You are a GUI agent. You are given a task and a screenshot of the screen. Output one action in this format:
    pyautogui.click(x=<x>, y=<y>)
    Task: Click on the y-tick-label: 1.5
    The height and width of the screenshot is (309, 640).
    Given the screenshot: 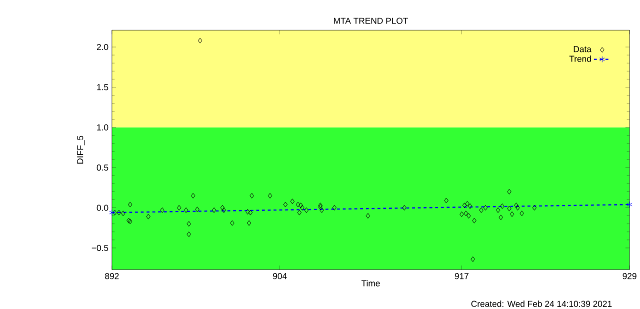 What is the action you would take?
    pyautogui.click(x=102, y=87)
    